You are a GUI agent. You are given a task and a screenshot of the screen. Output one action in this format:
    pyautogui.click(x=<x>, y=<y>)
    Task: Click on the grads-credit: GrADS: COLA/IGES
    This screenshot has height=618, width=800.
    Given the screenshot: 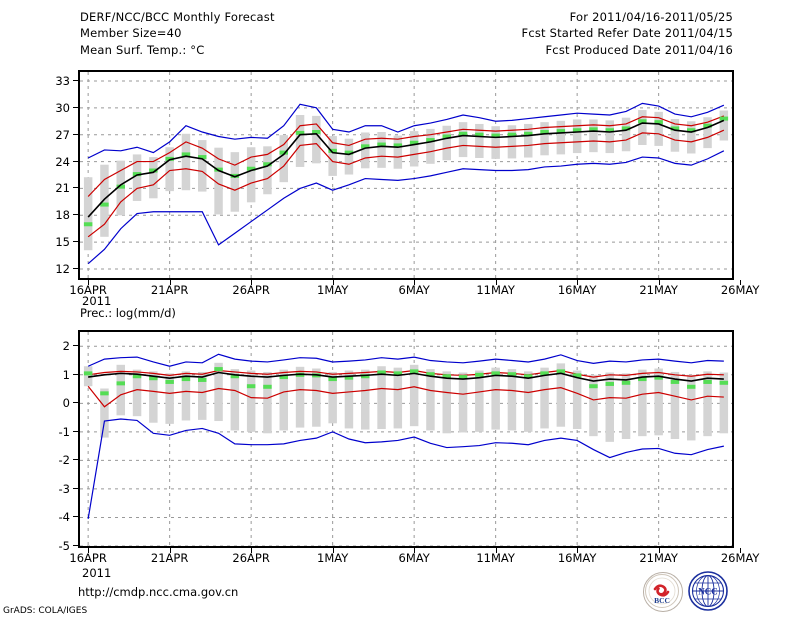 What is the action you would take?
    pyautogui.click(x=45, y=611)
    